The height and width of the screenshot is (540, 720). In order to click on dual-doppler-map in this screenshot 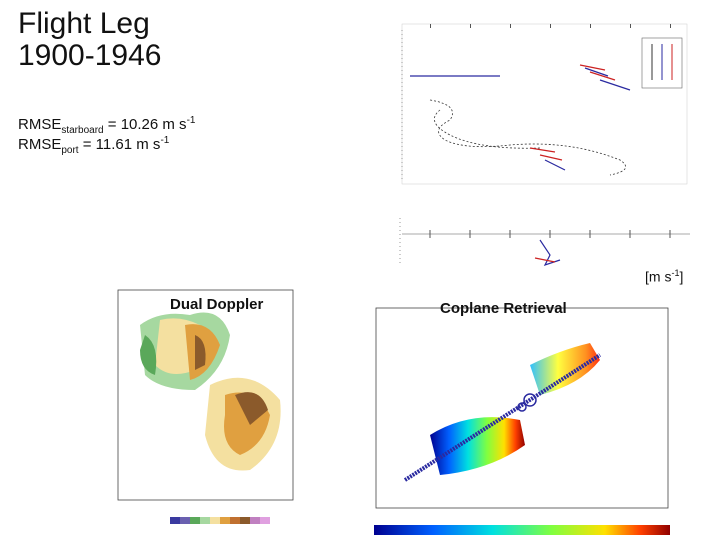, I will do `click(205, 406)`.